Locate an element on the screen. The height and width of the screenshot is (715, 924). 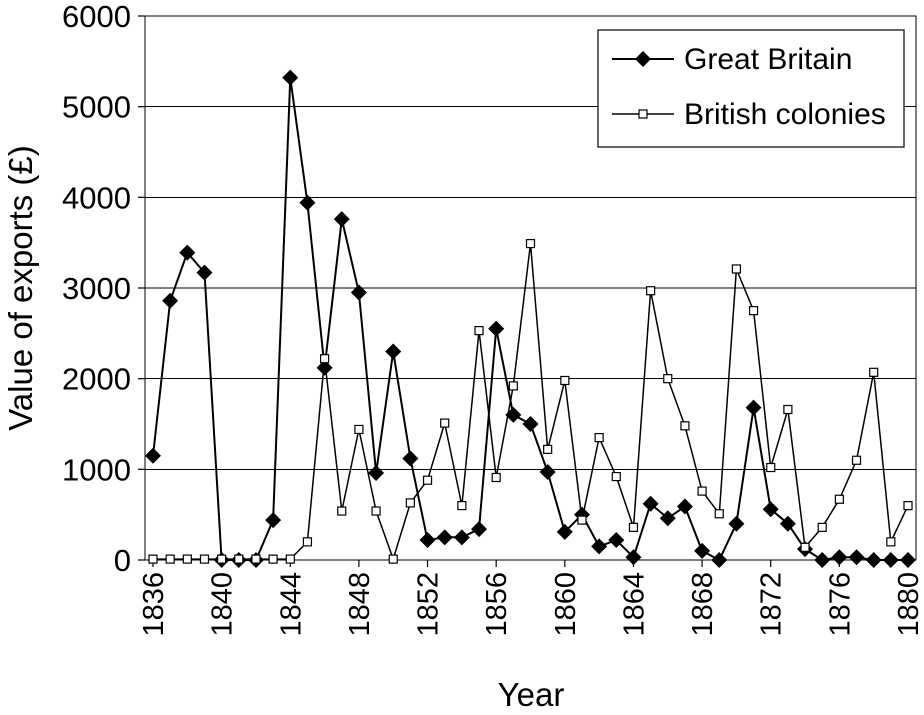
legend-box is located at coordinates (751, 88).